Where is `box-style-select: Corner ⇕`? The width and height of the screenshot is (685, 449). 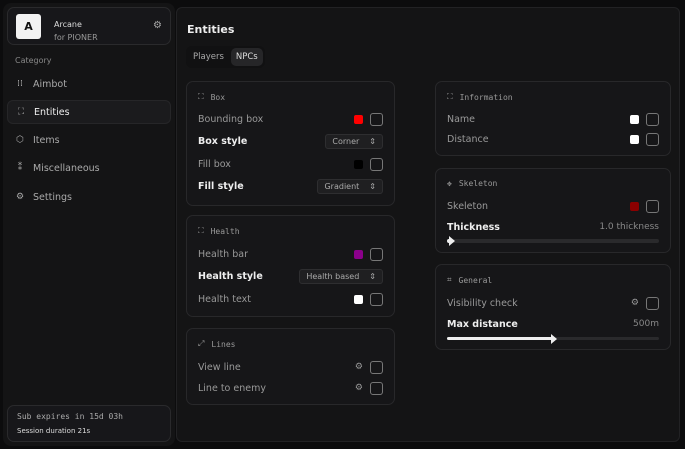
box-style-select: Corner ⇕ is located at coordinates (354, 141).